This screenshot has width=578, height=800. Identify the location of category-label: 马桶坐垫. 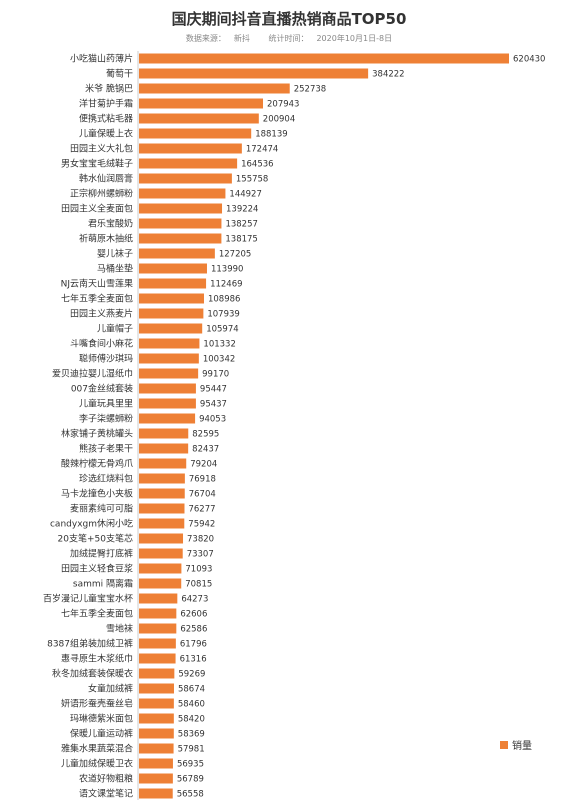
(115, 269).